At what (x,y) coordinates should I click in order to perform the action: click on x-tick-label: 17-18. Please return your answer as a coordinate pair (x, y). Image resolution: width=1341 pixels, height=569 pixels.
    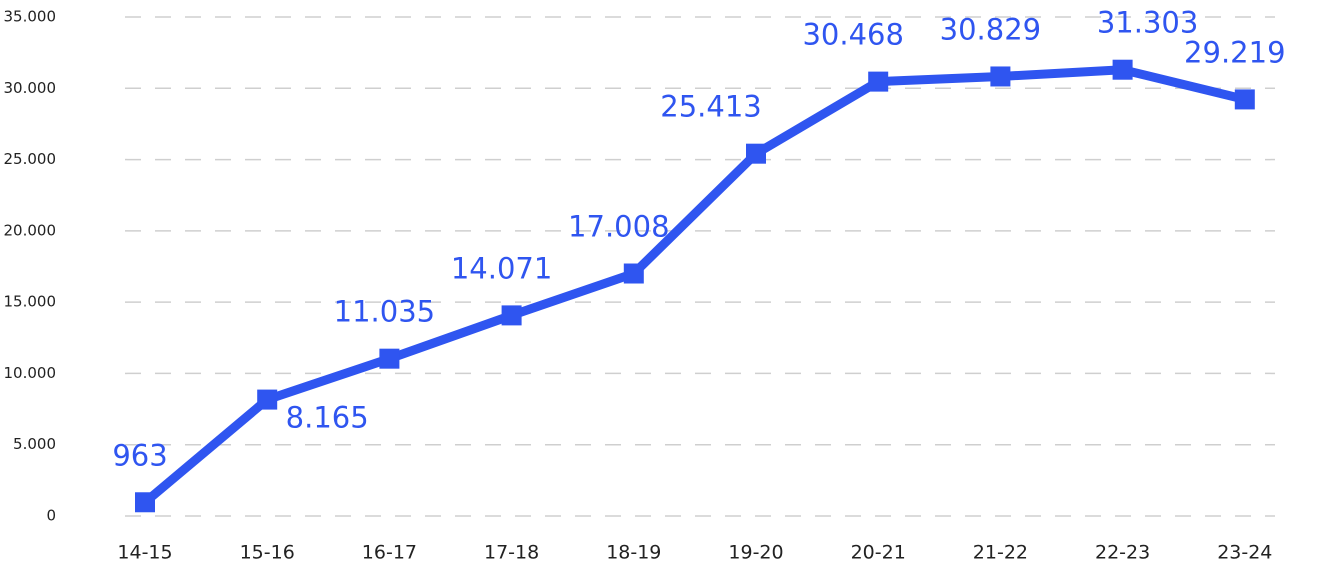
    Looking at the image, I should click on (511, 553).